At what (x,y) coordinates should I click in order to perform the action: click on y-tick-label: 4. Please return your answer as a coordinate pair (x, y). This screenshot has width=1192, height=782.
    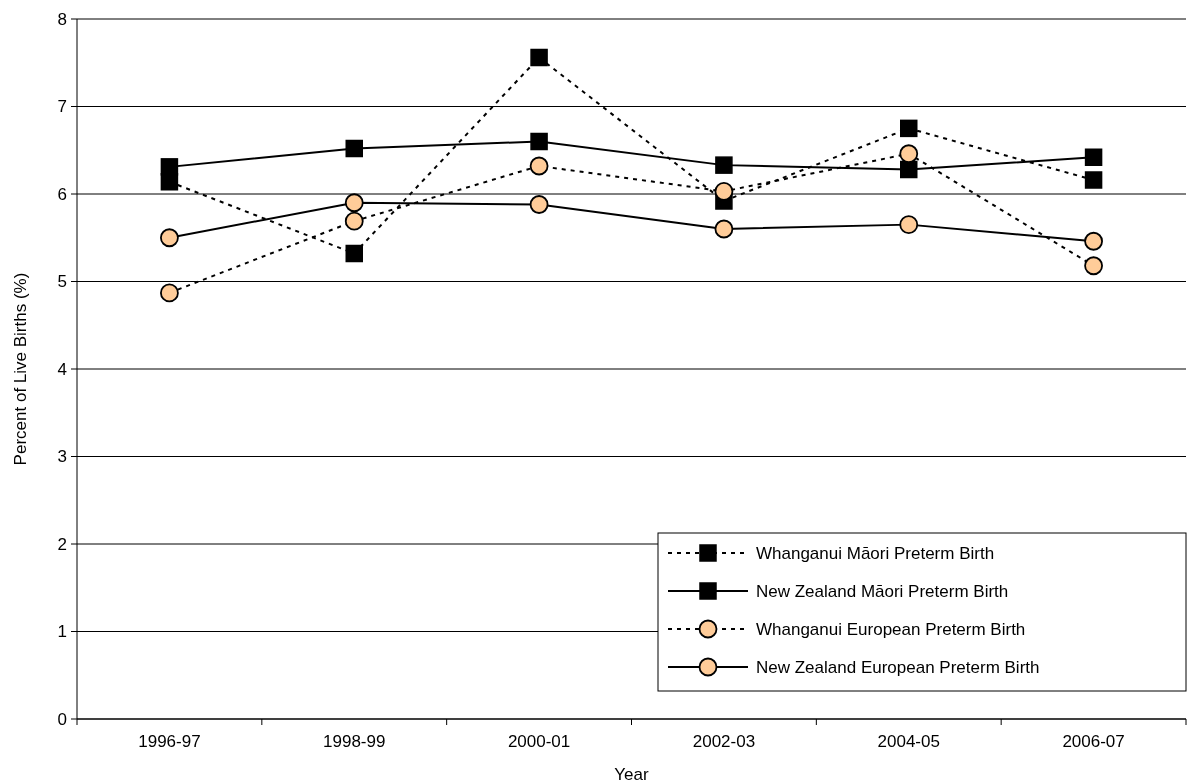
    Looking at the image, I should click on (62, 369).